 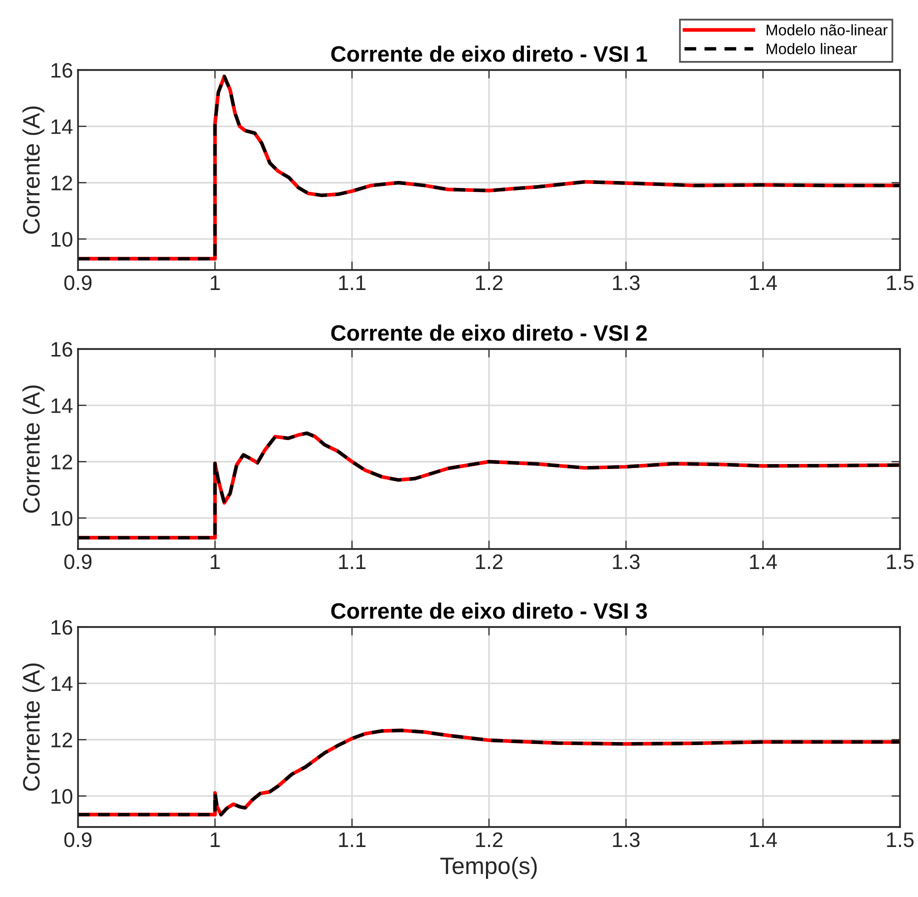 I want to click on chart-title: Corrente de eixo direto - VSI 3, so click(x=489, y=610).